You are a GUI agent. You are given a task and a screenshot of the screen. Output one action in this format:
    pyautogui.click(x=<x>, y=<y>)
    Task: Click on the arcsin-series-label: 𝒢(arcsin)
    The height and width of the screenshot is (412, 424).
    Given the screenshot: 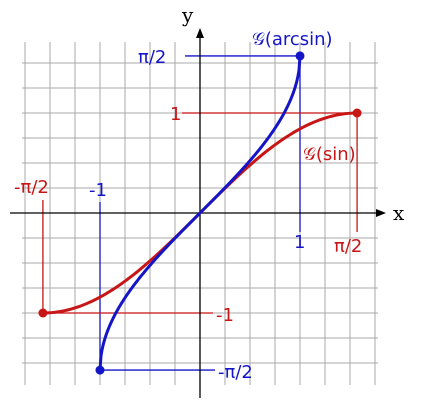 What is the action you would take?
    pyautogui.click(x=292, y=39)
    